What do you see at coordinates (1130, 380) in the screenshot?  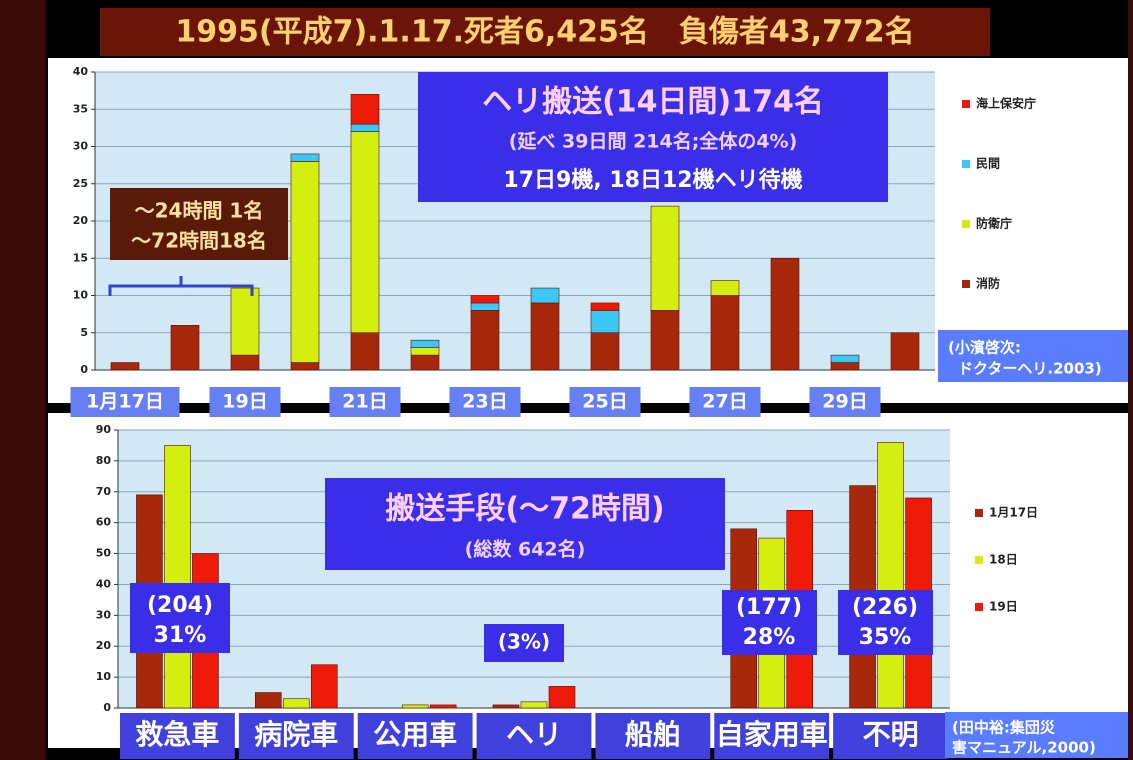 I see `side-right` at bounding box center [1130, 380].